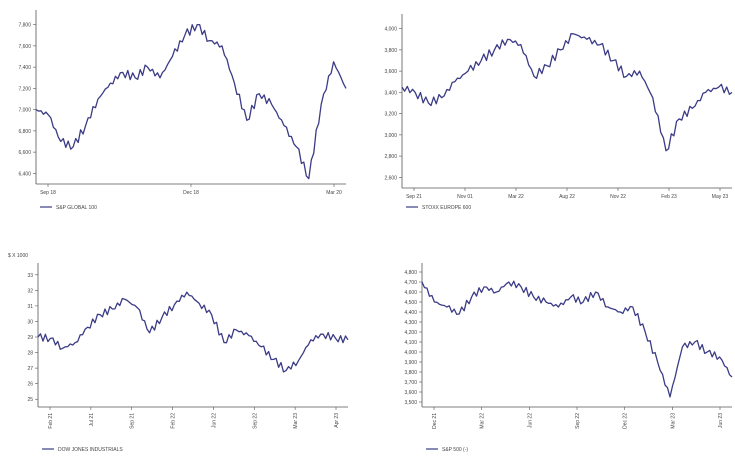  Describe the element at coordinates (24, 132) in the screenshot. I see `y-tick-label: 6,800` at that location.